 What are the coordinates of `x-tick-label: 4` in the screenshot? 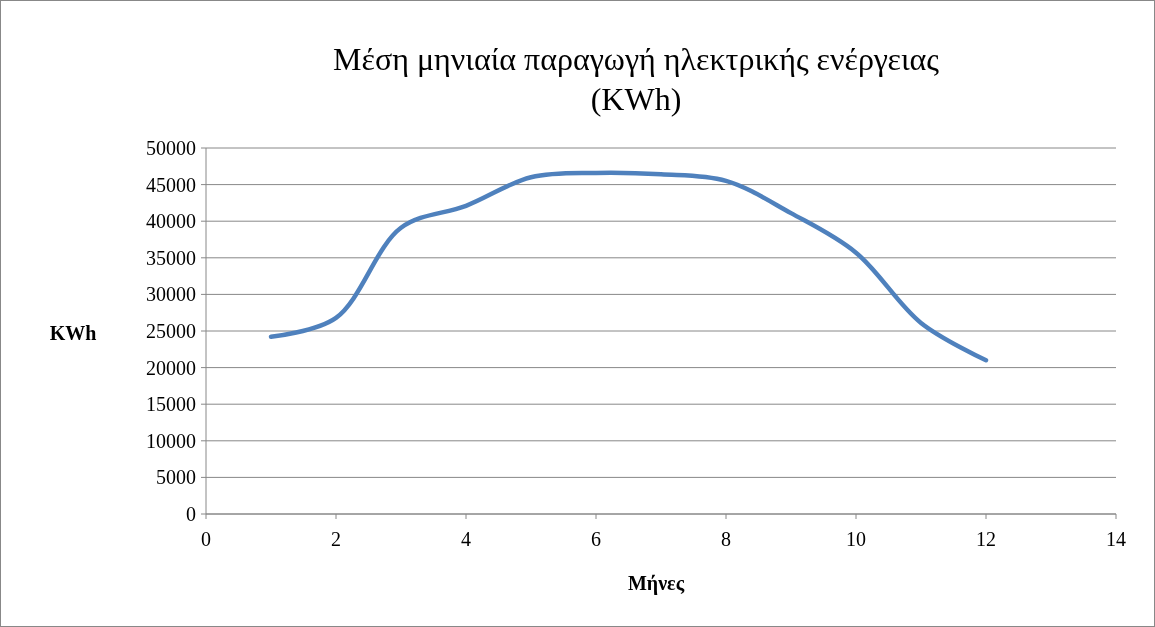 It's located at (466, 539).